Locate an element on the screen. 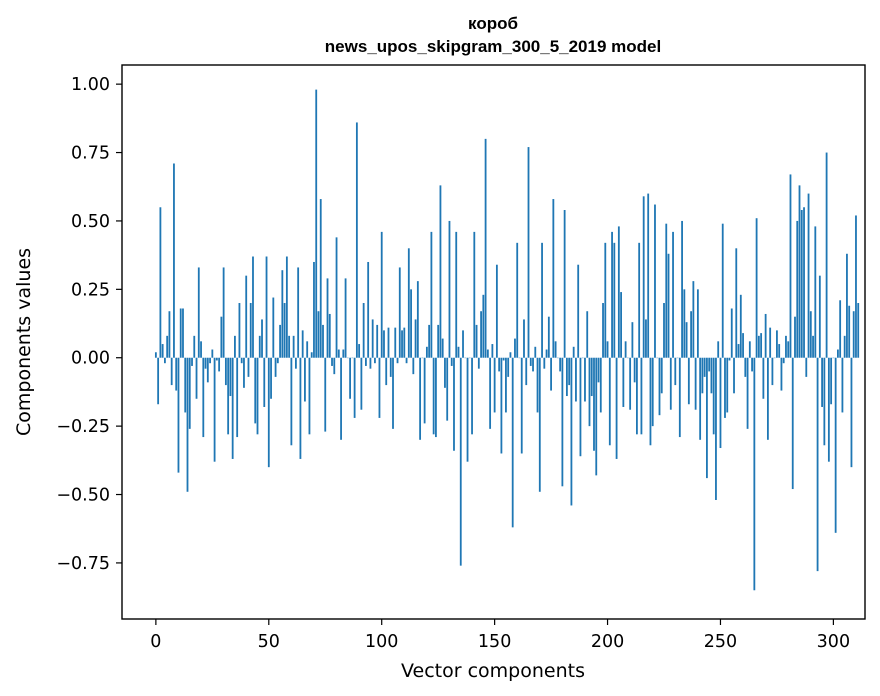 The image size is (880, 696). x-tick-label: 250 is located at coordinates (720, 642).